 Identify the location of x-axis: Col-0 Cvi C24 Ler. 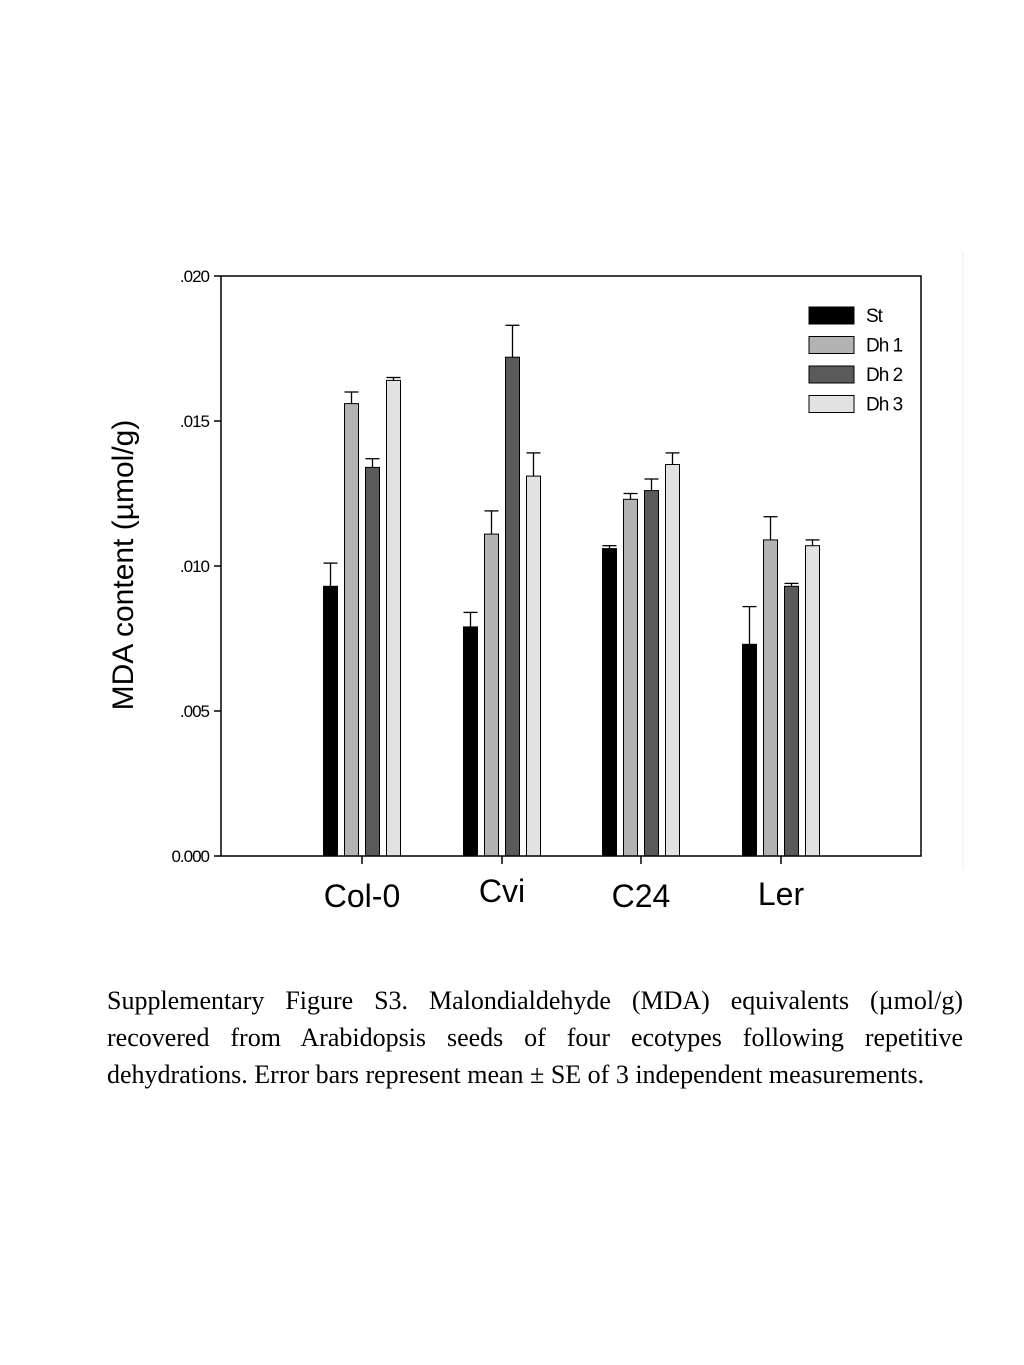
(564, 885).